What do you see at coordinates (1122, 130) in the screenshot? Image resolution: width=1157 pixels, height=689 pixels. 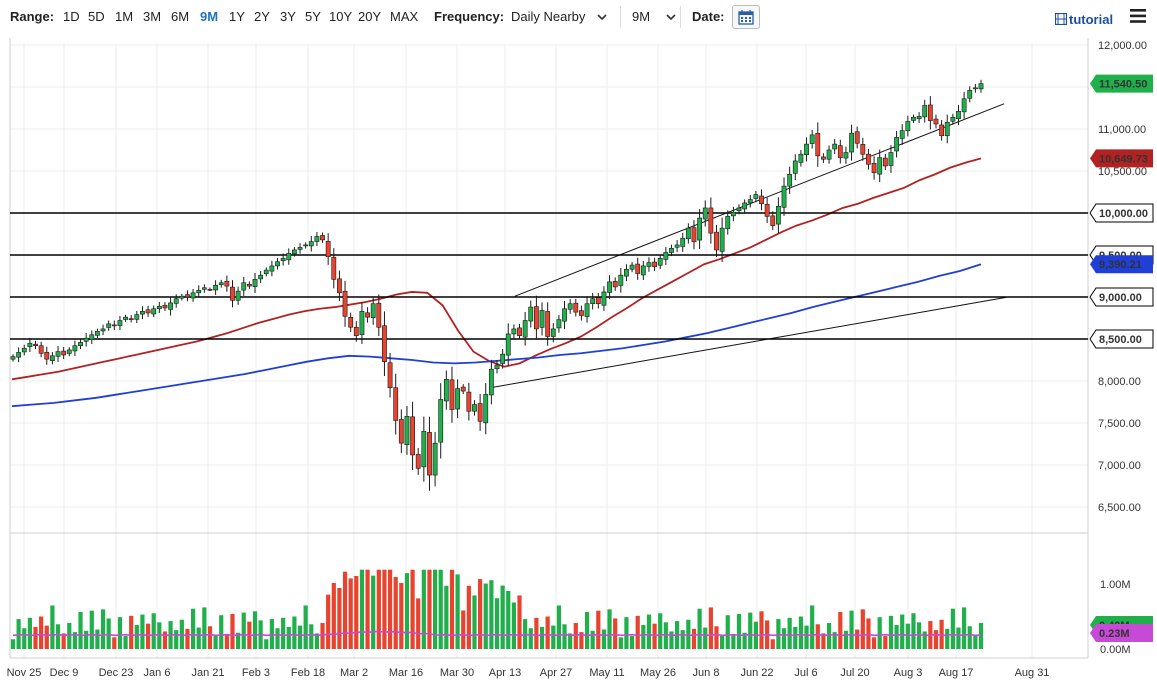 I see `y-axis-tick-label: 11,000.00` at bounding box center [1122, 130].